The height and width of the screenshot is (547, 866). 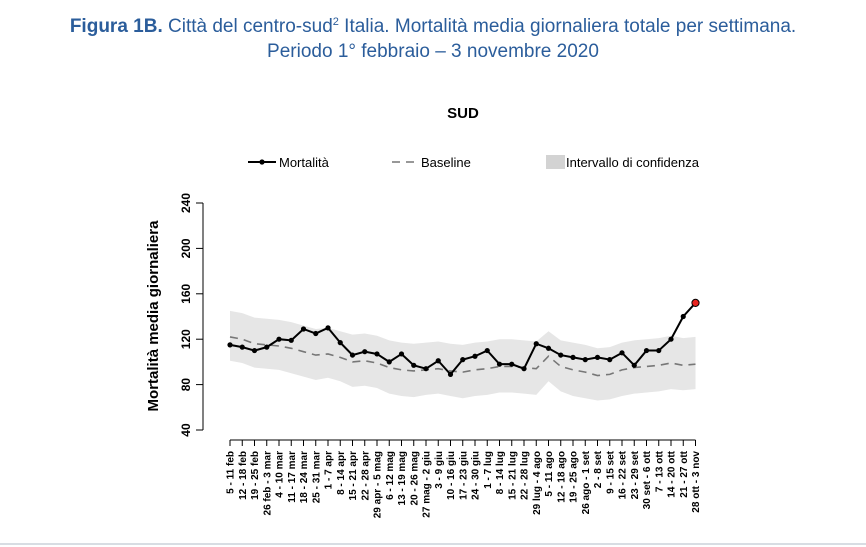 What do you see at coordinates (635, 474) in the screenshot?
I see `x-tick-label: 23 - 29 set` at bounding box center [635, 474].